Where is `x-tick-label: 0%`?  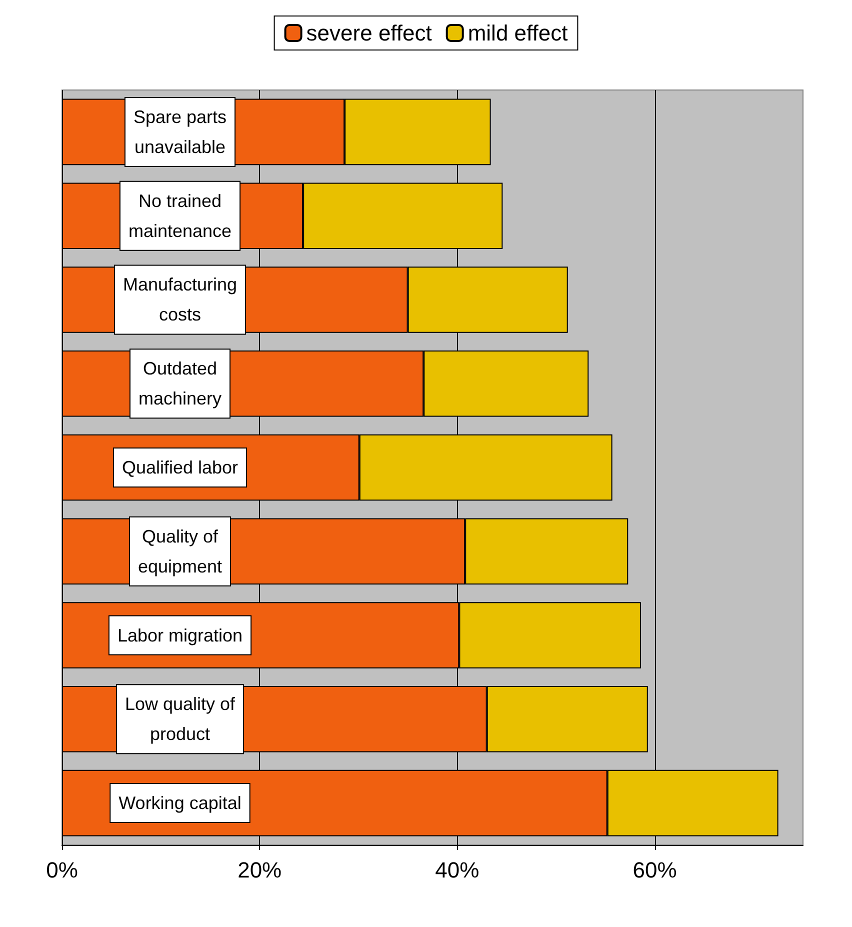
x-tick-label: 0% is located at coordinates (62, 870).